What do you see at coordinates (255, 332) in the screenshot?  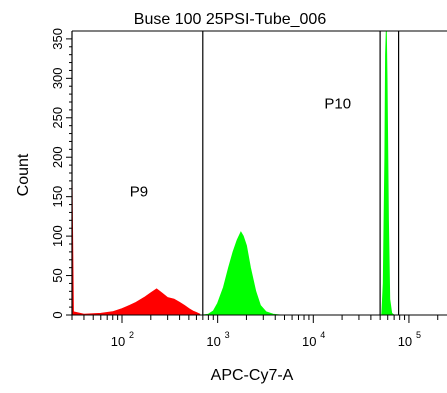 I see `x-axis: 10 2 10 3 10 4 10 5` at bounding box center [255, 332].